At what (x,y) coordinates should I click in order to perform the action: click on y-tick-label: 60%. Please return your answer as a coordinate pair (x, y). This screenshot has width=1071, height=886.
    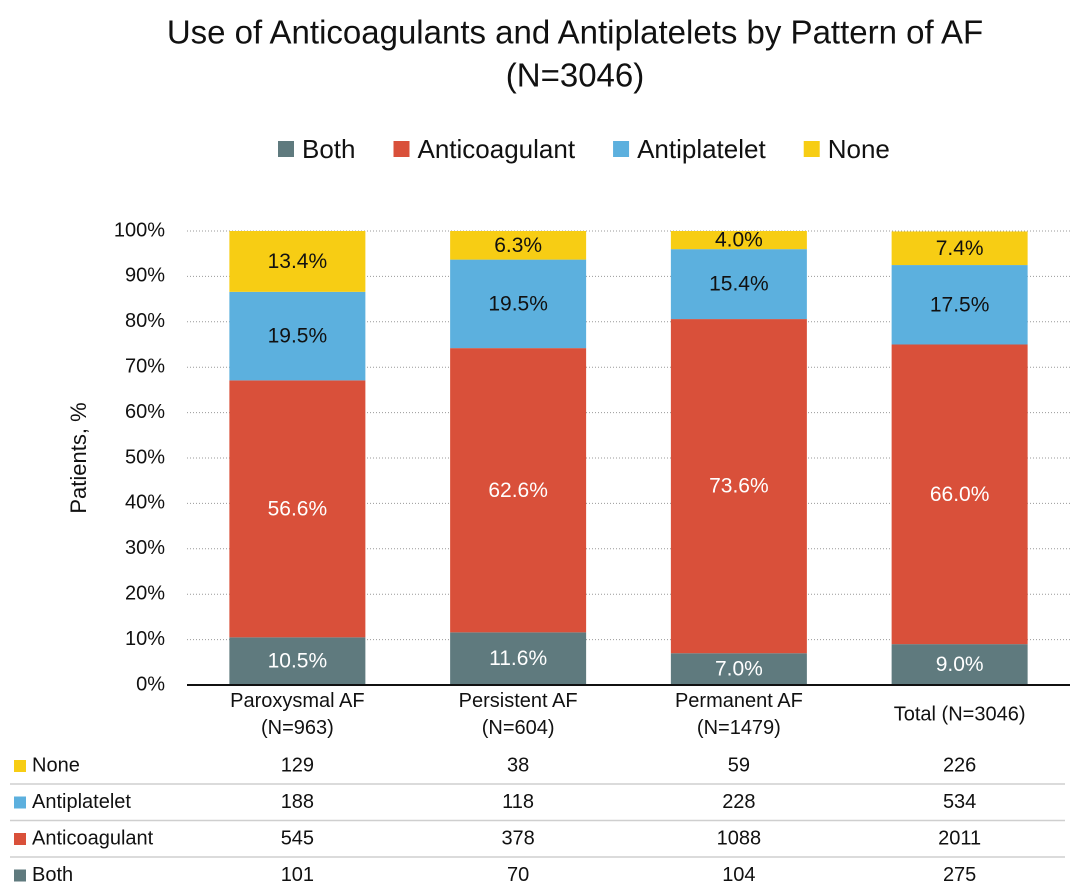
    Looking at the image, I should click on (145, 412).